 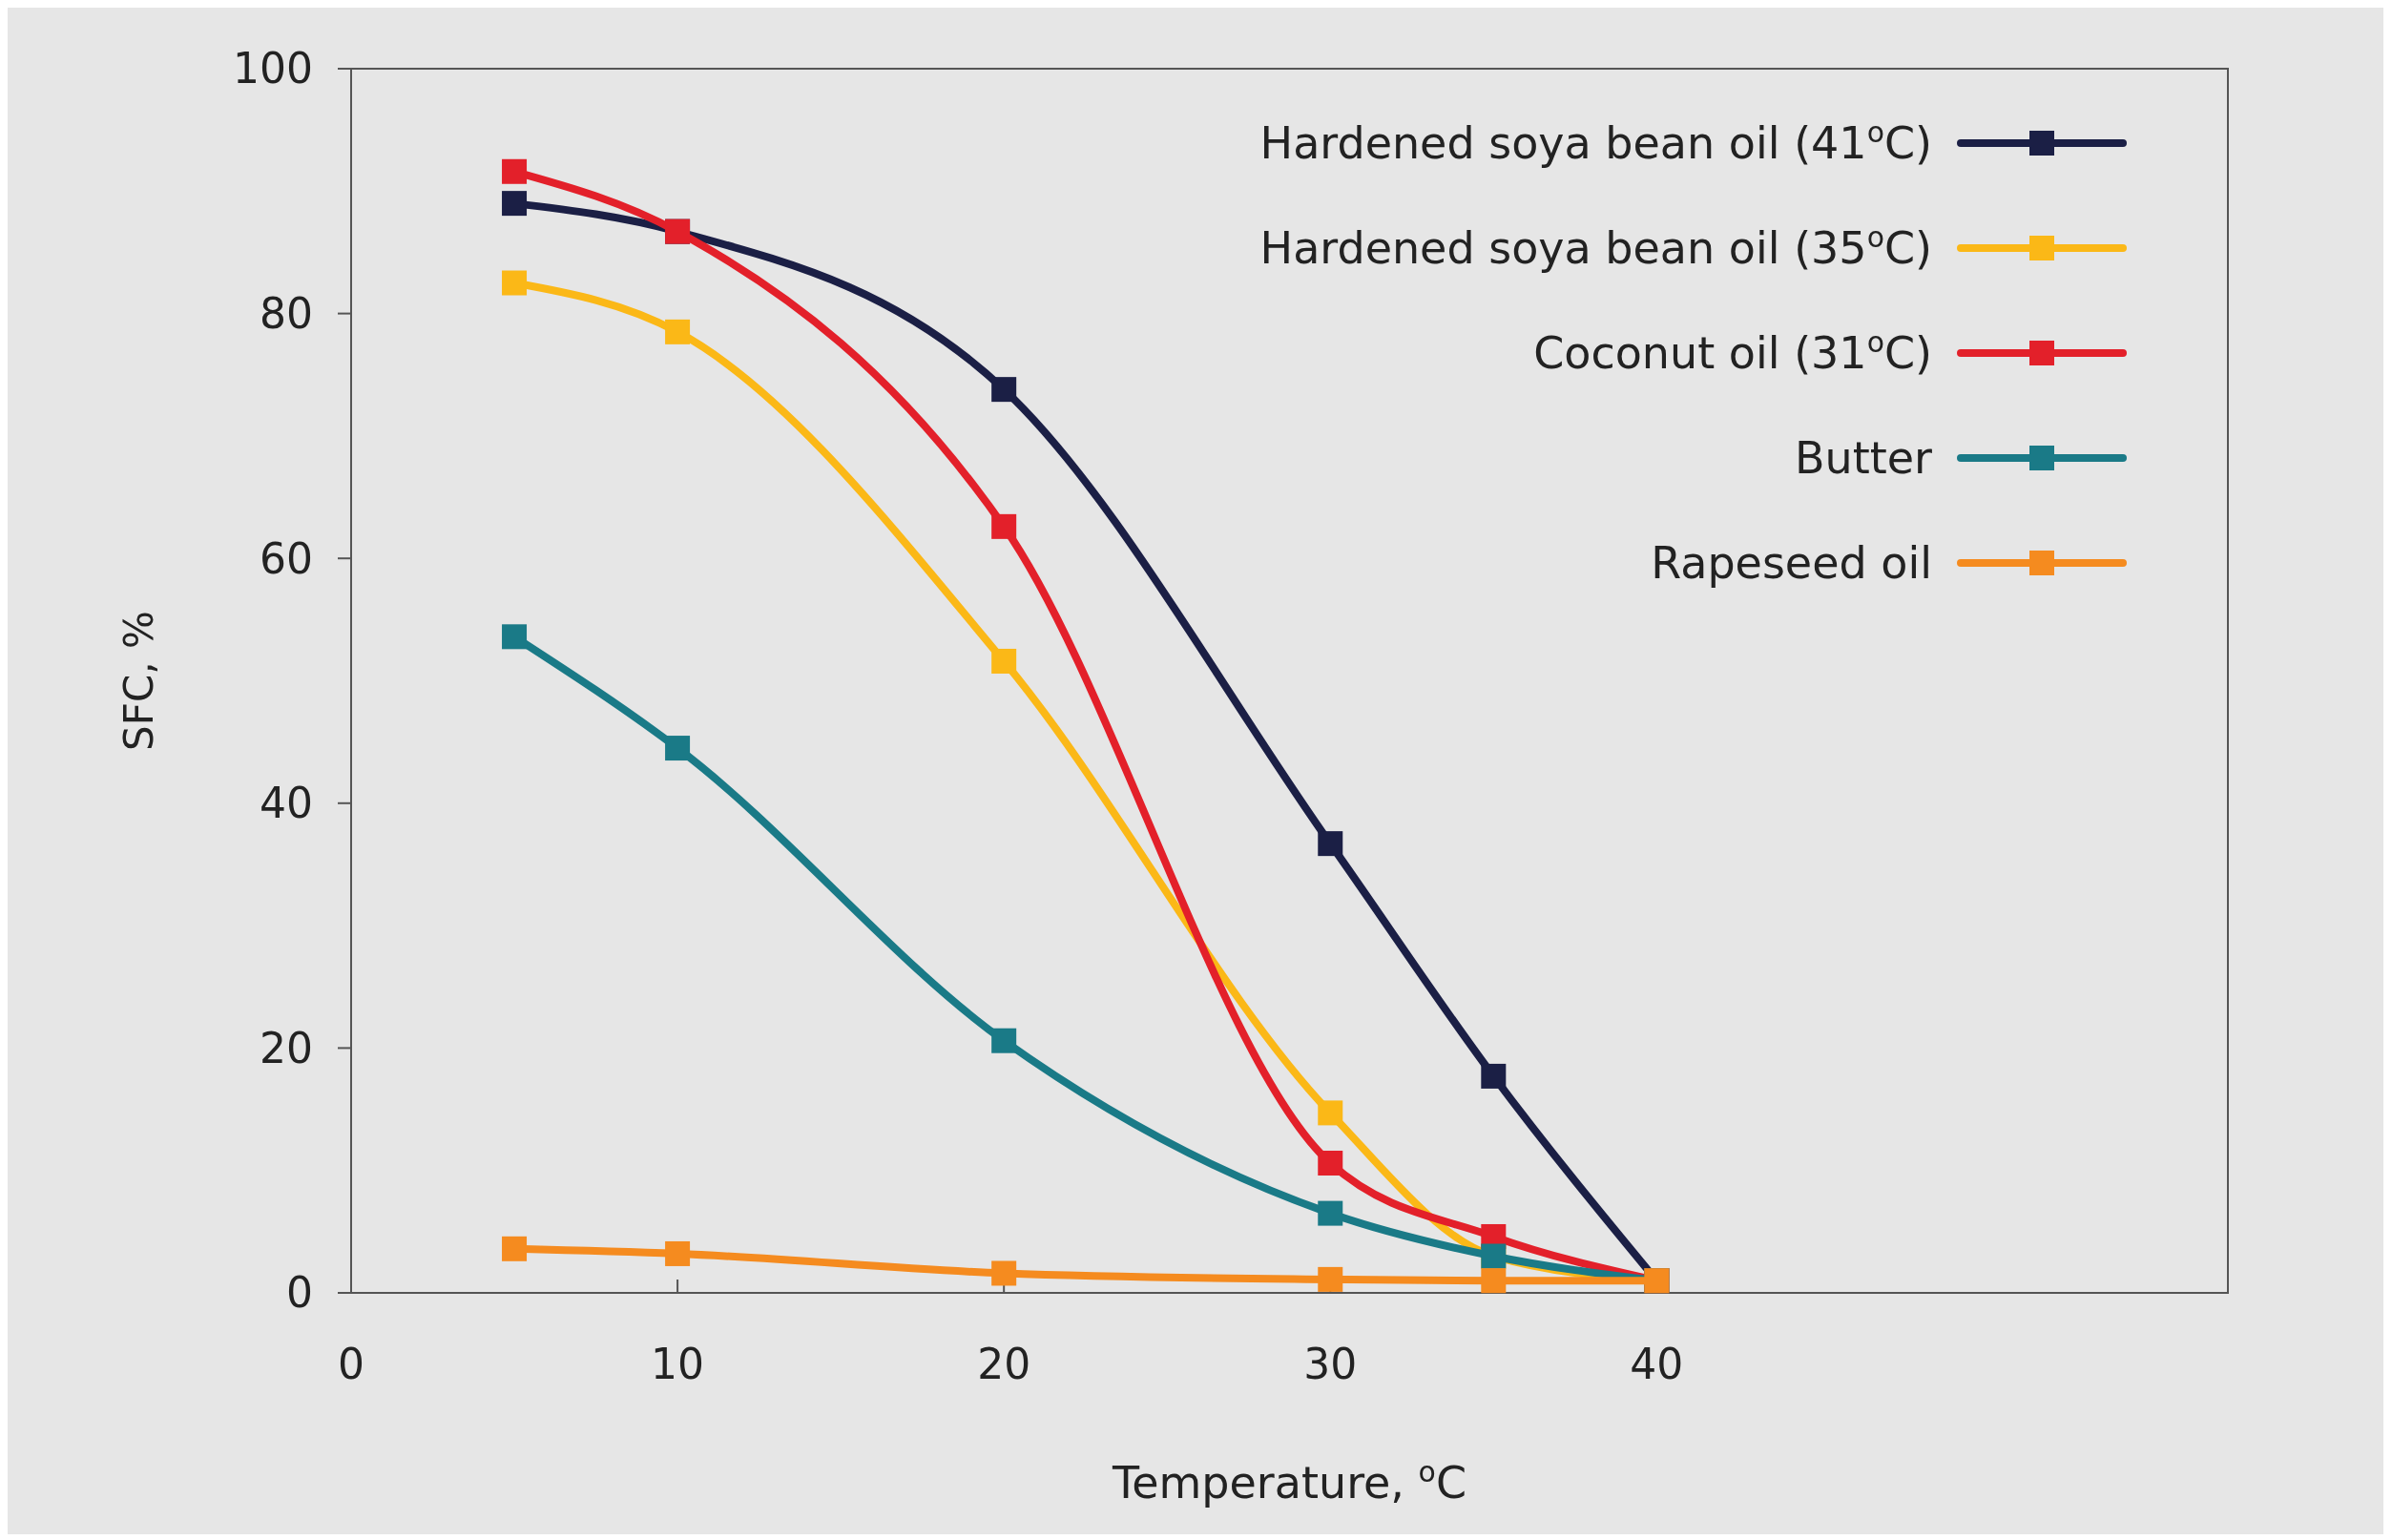 I want to click on y-tick-label: 60, so click(x=286, y=558).